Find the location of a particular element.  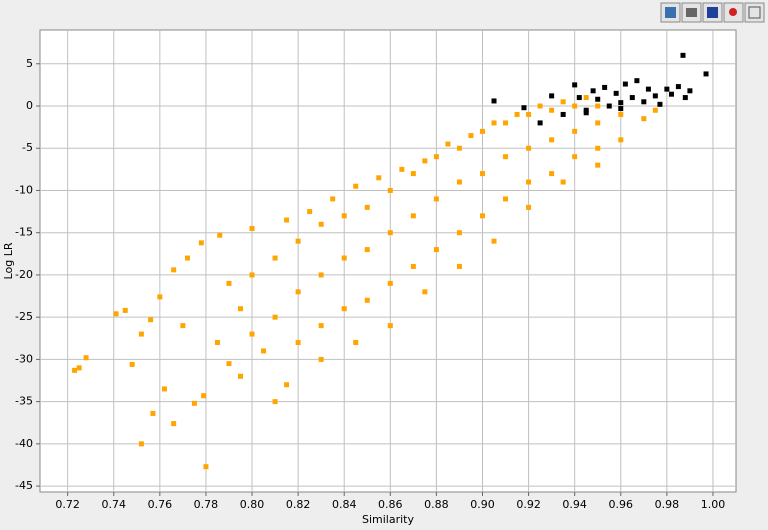

zoom-icon is located at coordinates (754, 12).